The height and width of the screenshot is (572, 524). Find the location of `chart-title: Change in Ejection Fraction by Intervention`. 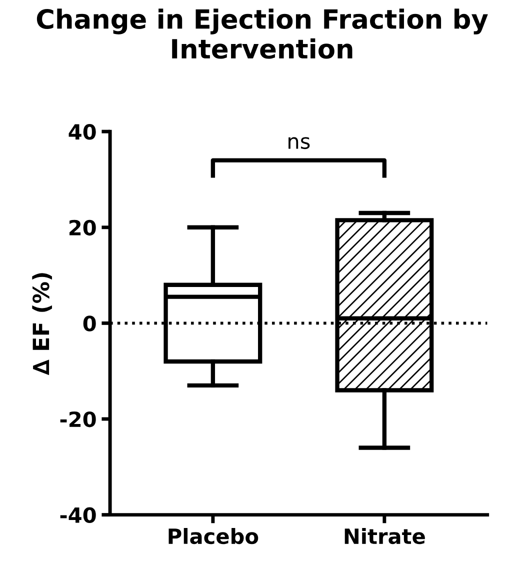

chart-title: Change in Ejection Fraction by Intervention is located at coordinates (262, 33).